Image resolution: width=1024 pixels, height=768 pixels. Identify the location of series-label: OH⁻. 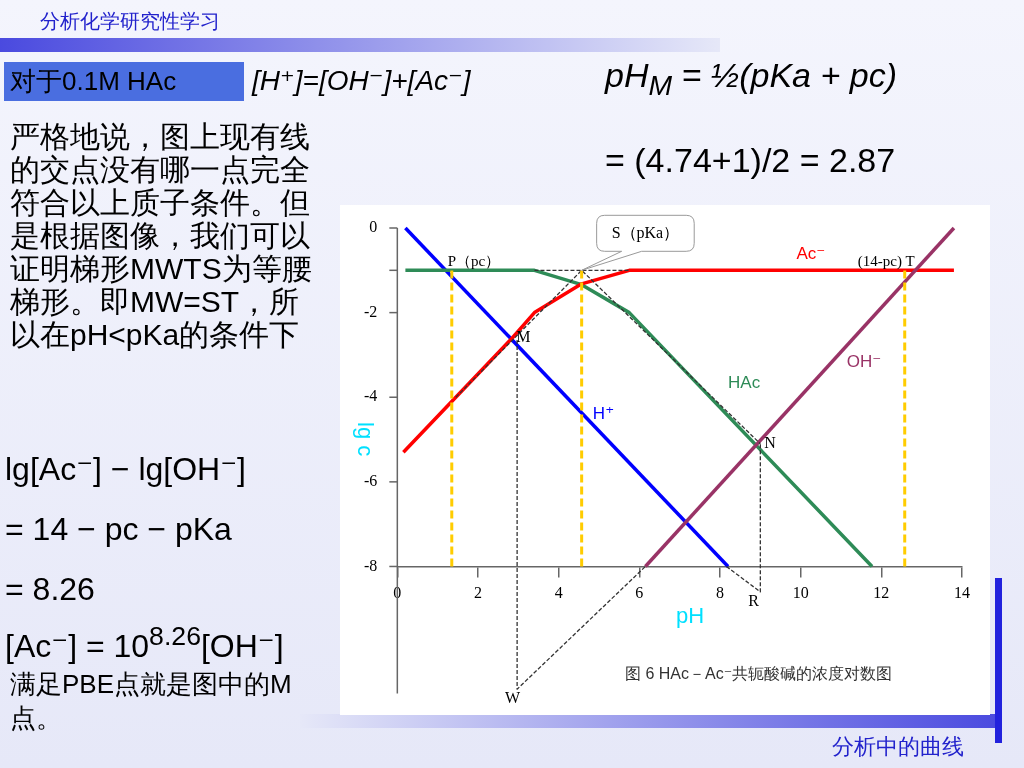
(864, 362).